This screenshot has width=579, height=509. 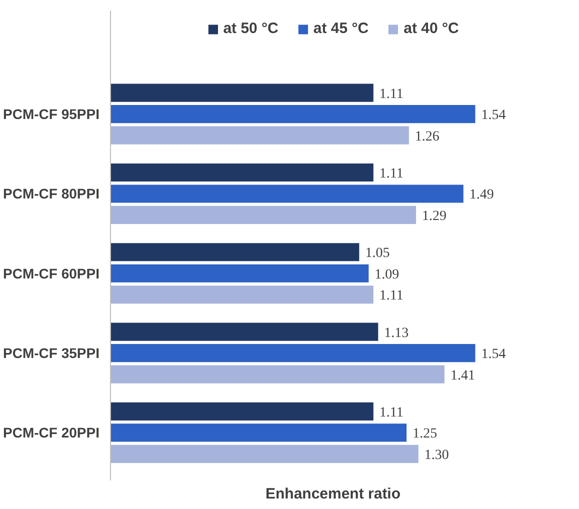 What do you see at coordinates (51, 432) in the screenshot?
I see `y-tick-label: PCM-CF 20PPI` at bounding box center [51, 432].